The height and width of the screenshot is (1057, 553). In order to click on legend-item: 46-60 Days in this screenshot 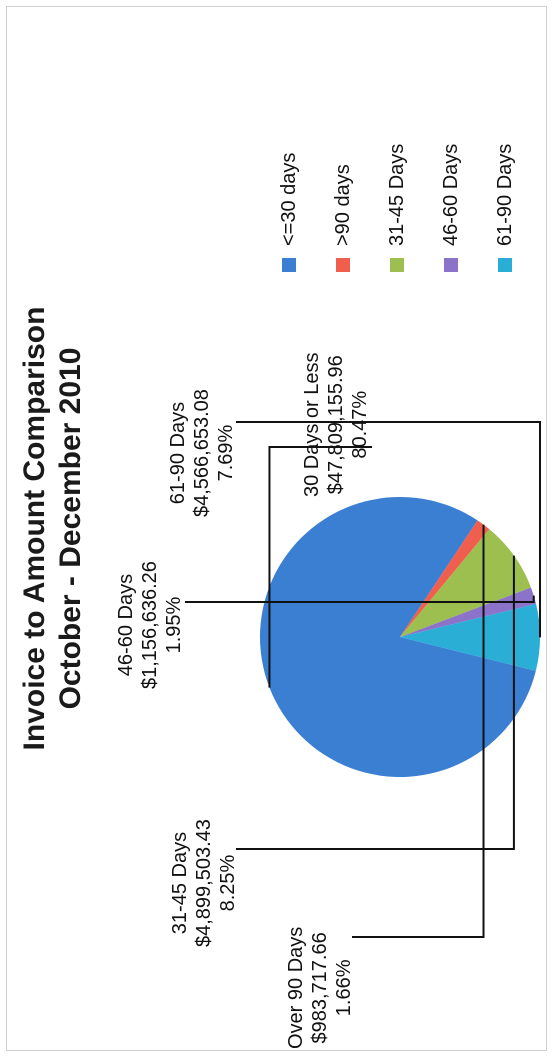, I will do `click(451, 208)`.